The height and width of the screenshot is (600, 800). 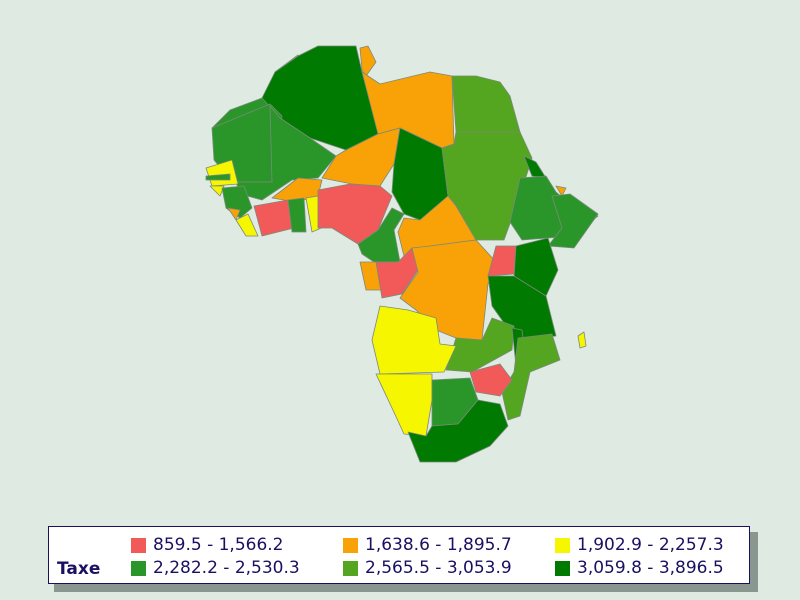 What do you see at coordinates (561, 191) in the screenshot?
I see `region-djibouti` at bounding box center [561, 191].